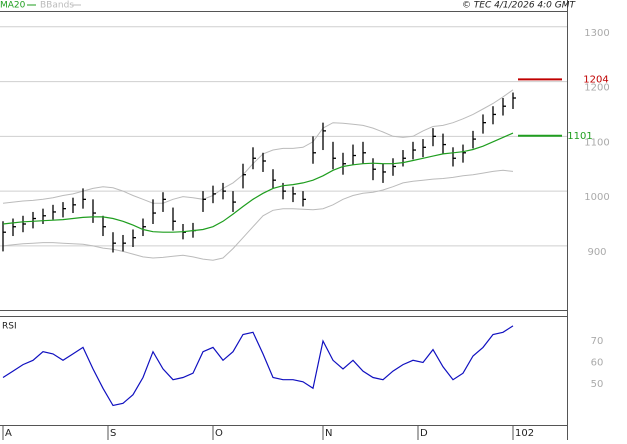  What do you see at coordinates (595, 79) in the screenshot?
I see `level-label: 1204` at bounding box center [595, 79].